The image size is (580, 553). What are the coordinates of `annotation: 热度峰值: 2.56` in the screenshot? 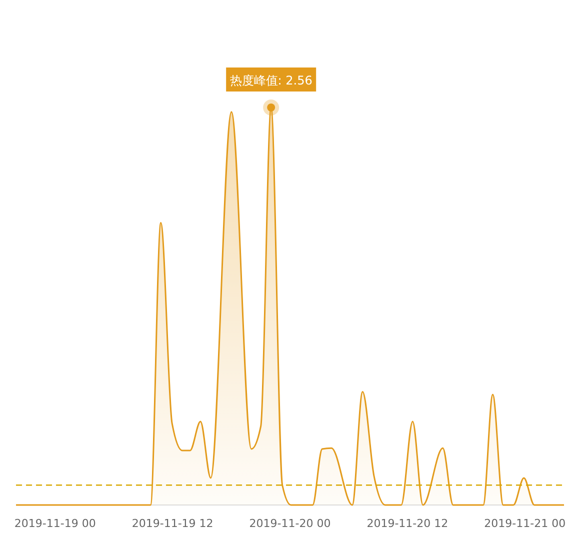 It's located at (271, 81).